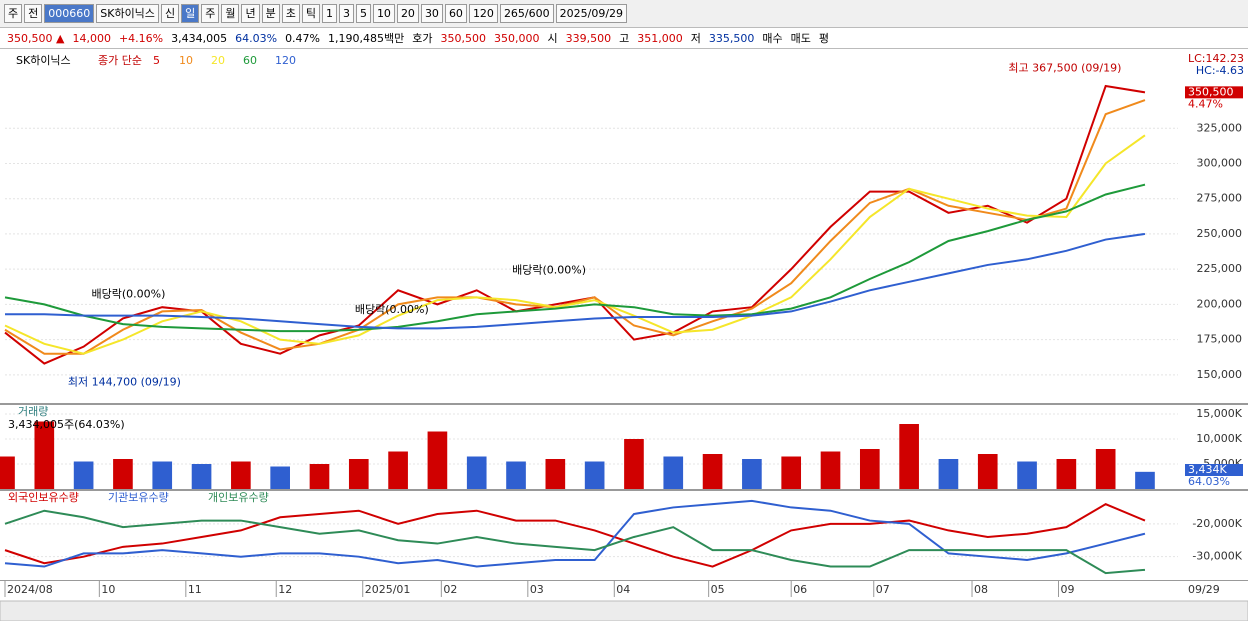 This screenshot has height=621, width=1248. I want to click on info-field: 350,500 ▲, so click(36, 38).